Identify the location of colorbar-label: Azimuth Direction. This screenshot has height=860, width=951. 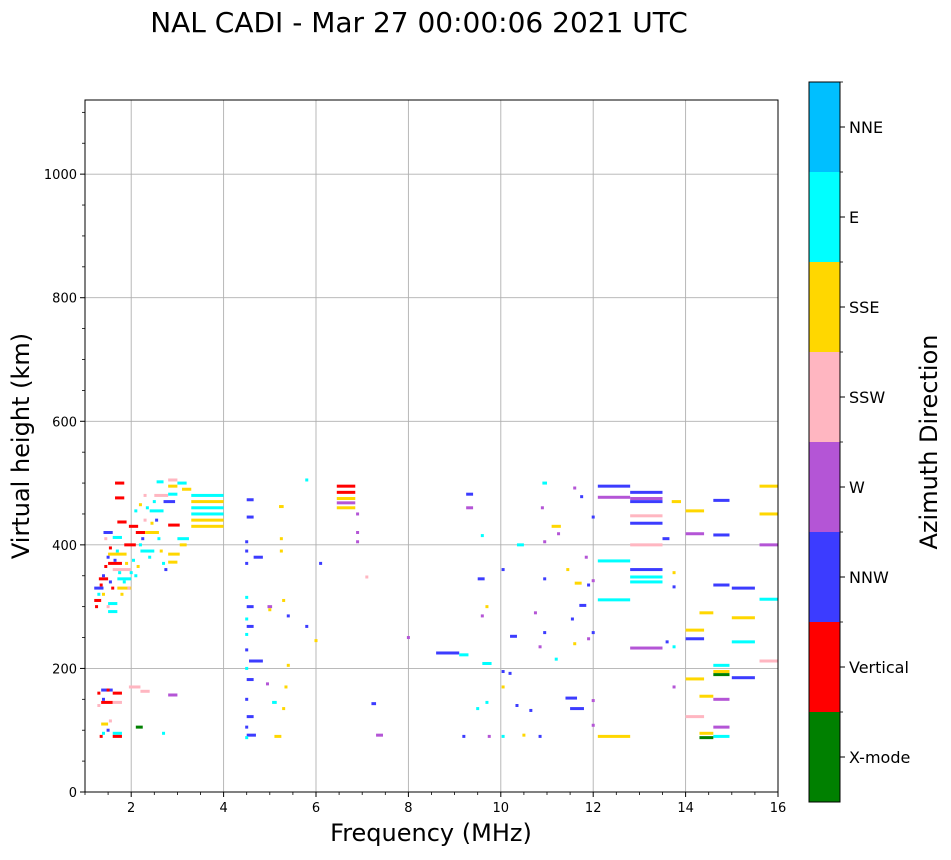
(929, 442).